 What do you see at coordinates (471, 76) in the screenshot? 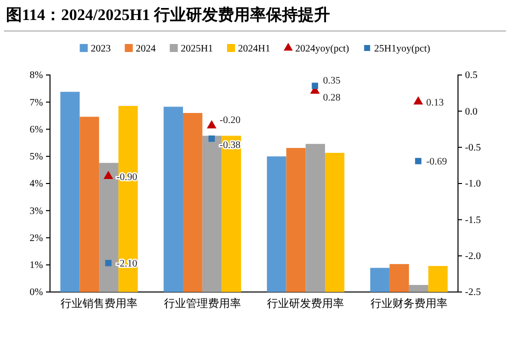
I see `y2-tick-label: 0.5` at bounding box center [471, 76].